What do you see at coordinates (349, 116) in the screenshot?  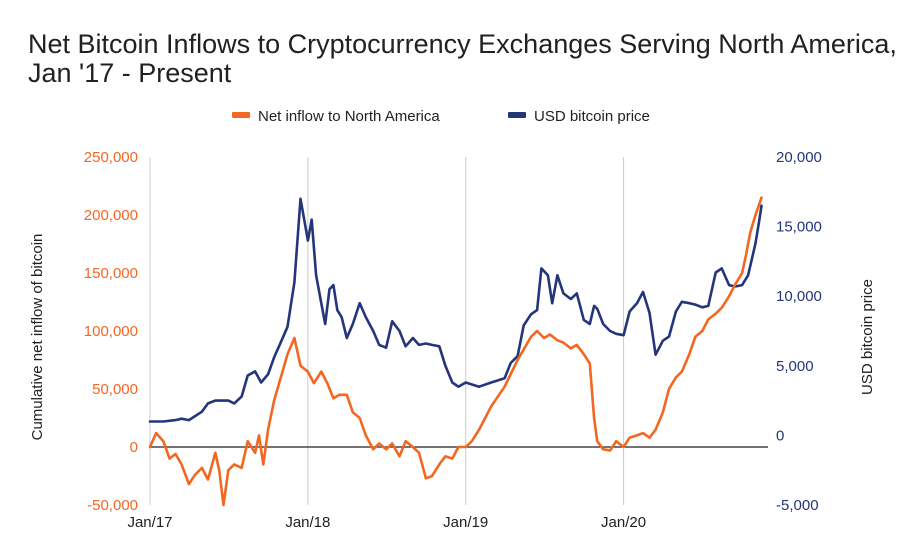 I see `legend-label-inflow: Net inflow to North America` at bounding box center [349, 116].